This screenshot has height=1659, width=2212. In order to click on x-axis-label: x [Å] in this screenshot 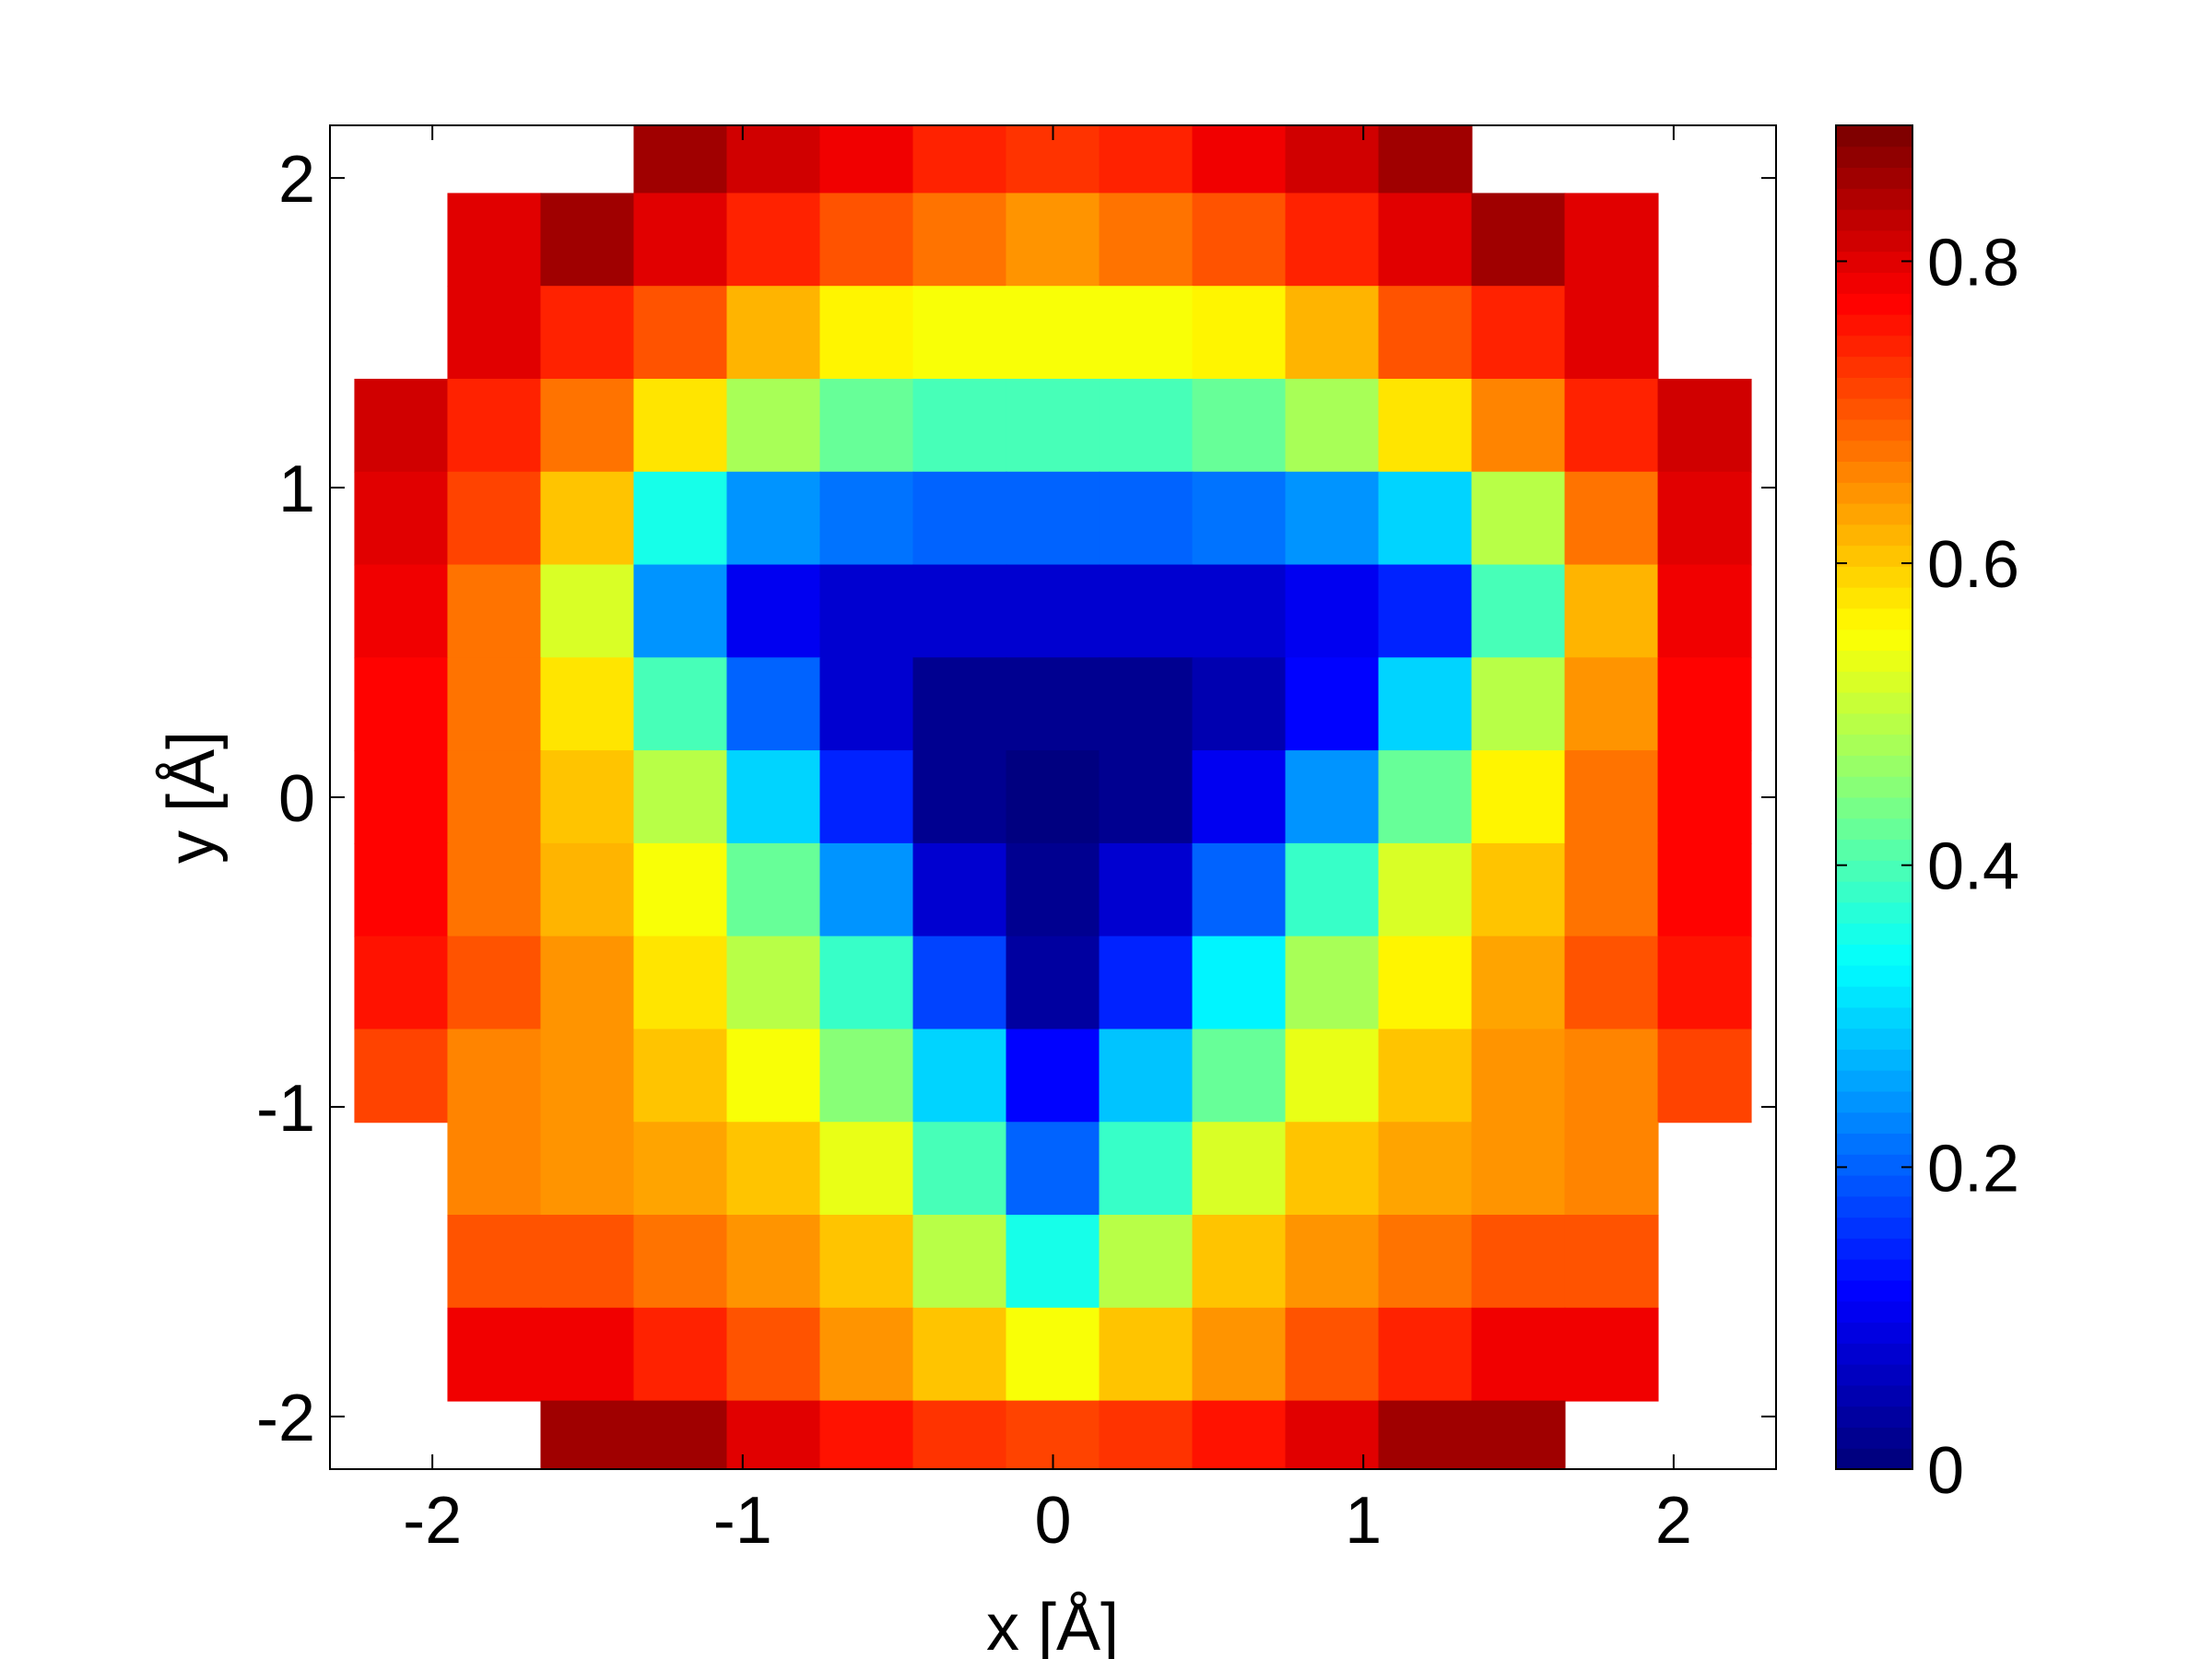, I will do `click(1052, 1625)`.